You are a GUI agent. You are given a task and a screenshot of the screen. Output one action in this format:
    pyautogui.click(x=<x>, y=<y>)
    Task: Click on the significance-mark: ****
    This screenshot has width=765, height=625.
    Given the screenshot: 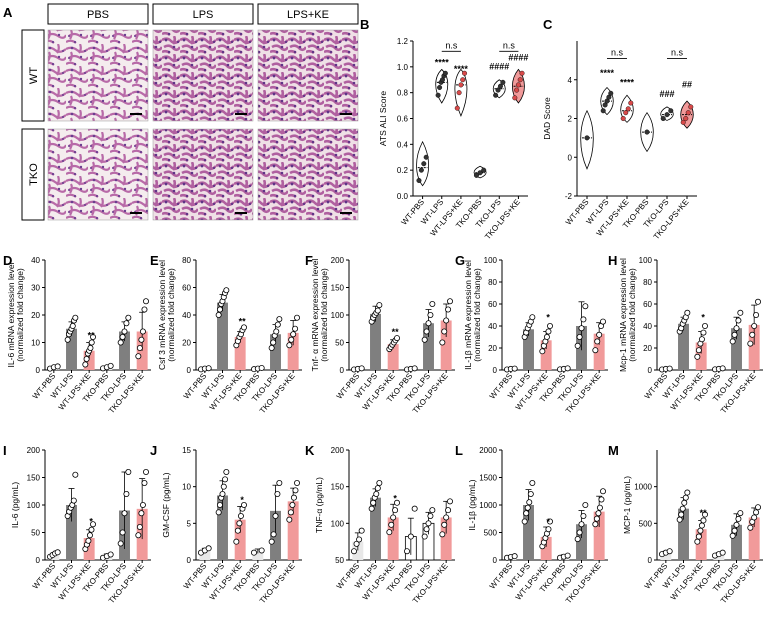 What is the action you would take?
    pyautogui.click(x=607, y=73)
    